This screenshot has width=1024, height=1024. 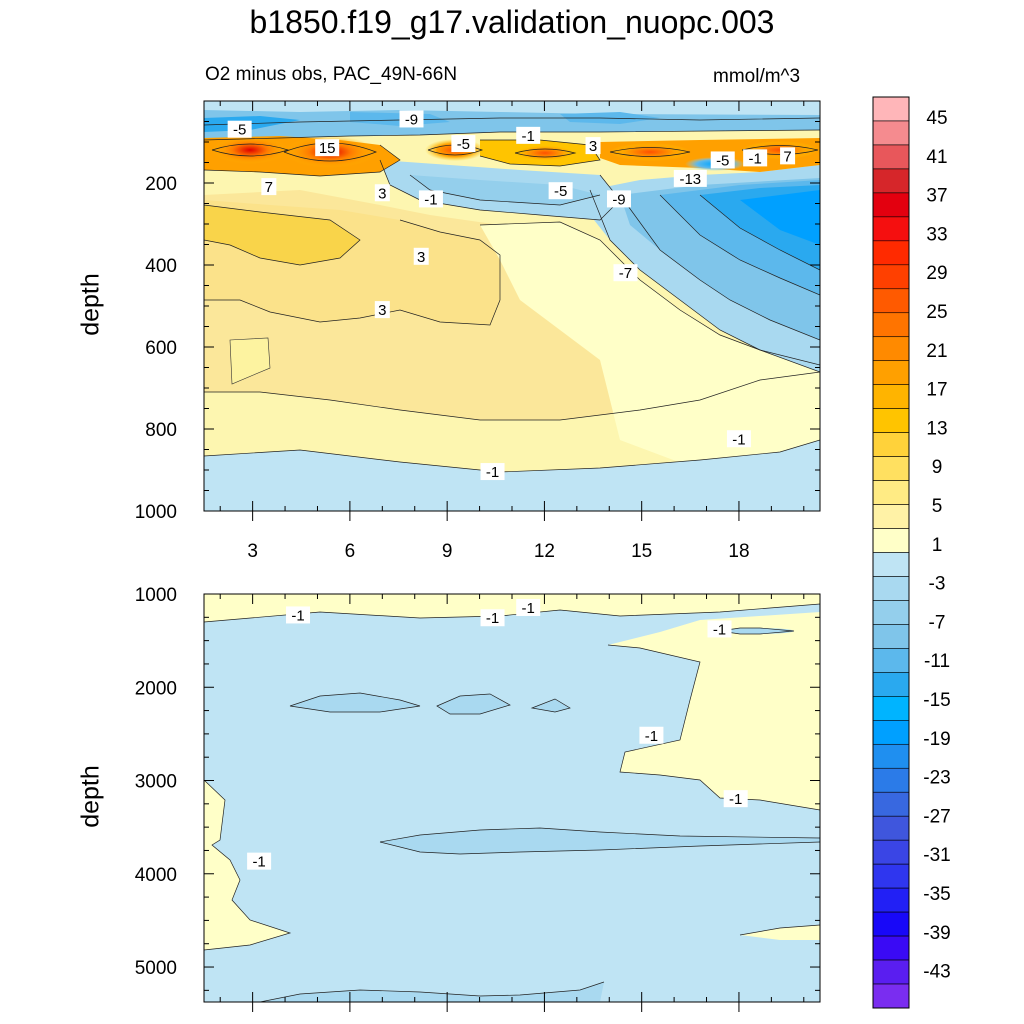 What do you see at coordinates (936, 739) in the screenshot?
I see `colorbar-label: -19` at bounding box center [936, 739].